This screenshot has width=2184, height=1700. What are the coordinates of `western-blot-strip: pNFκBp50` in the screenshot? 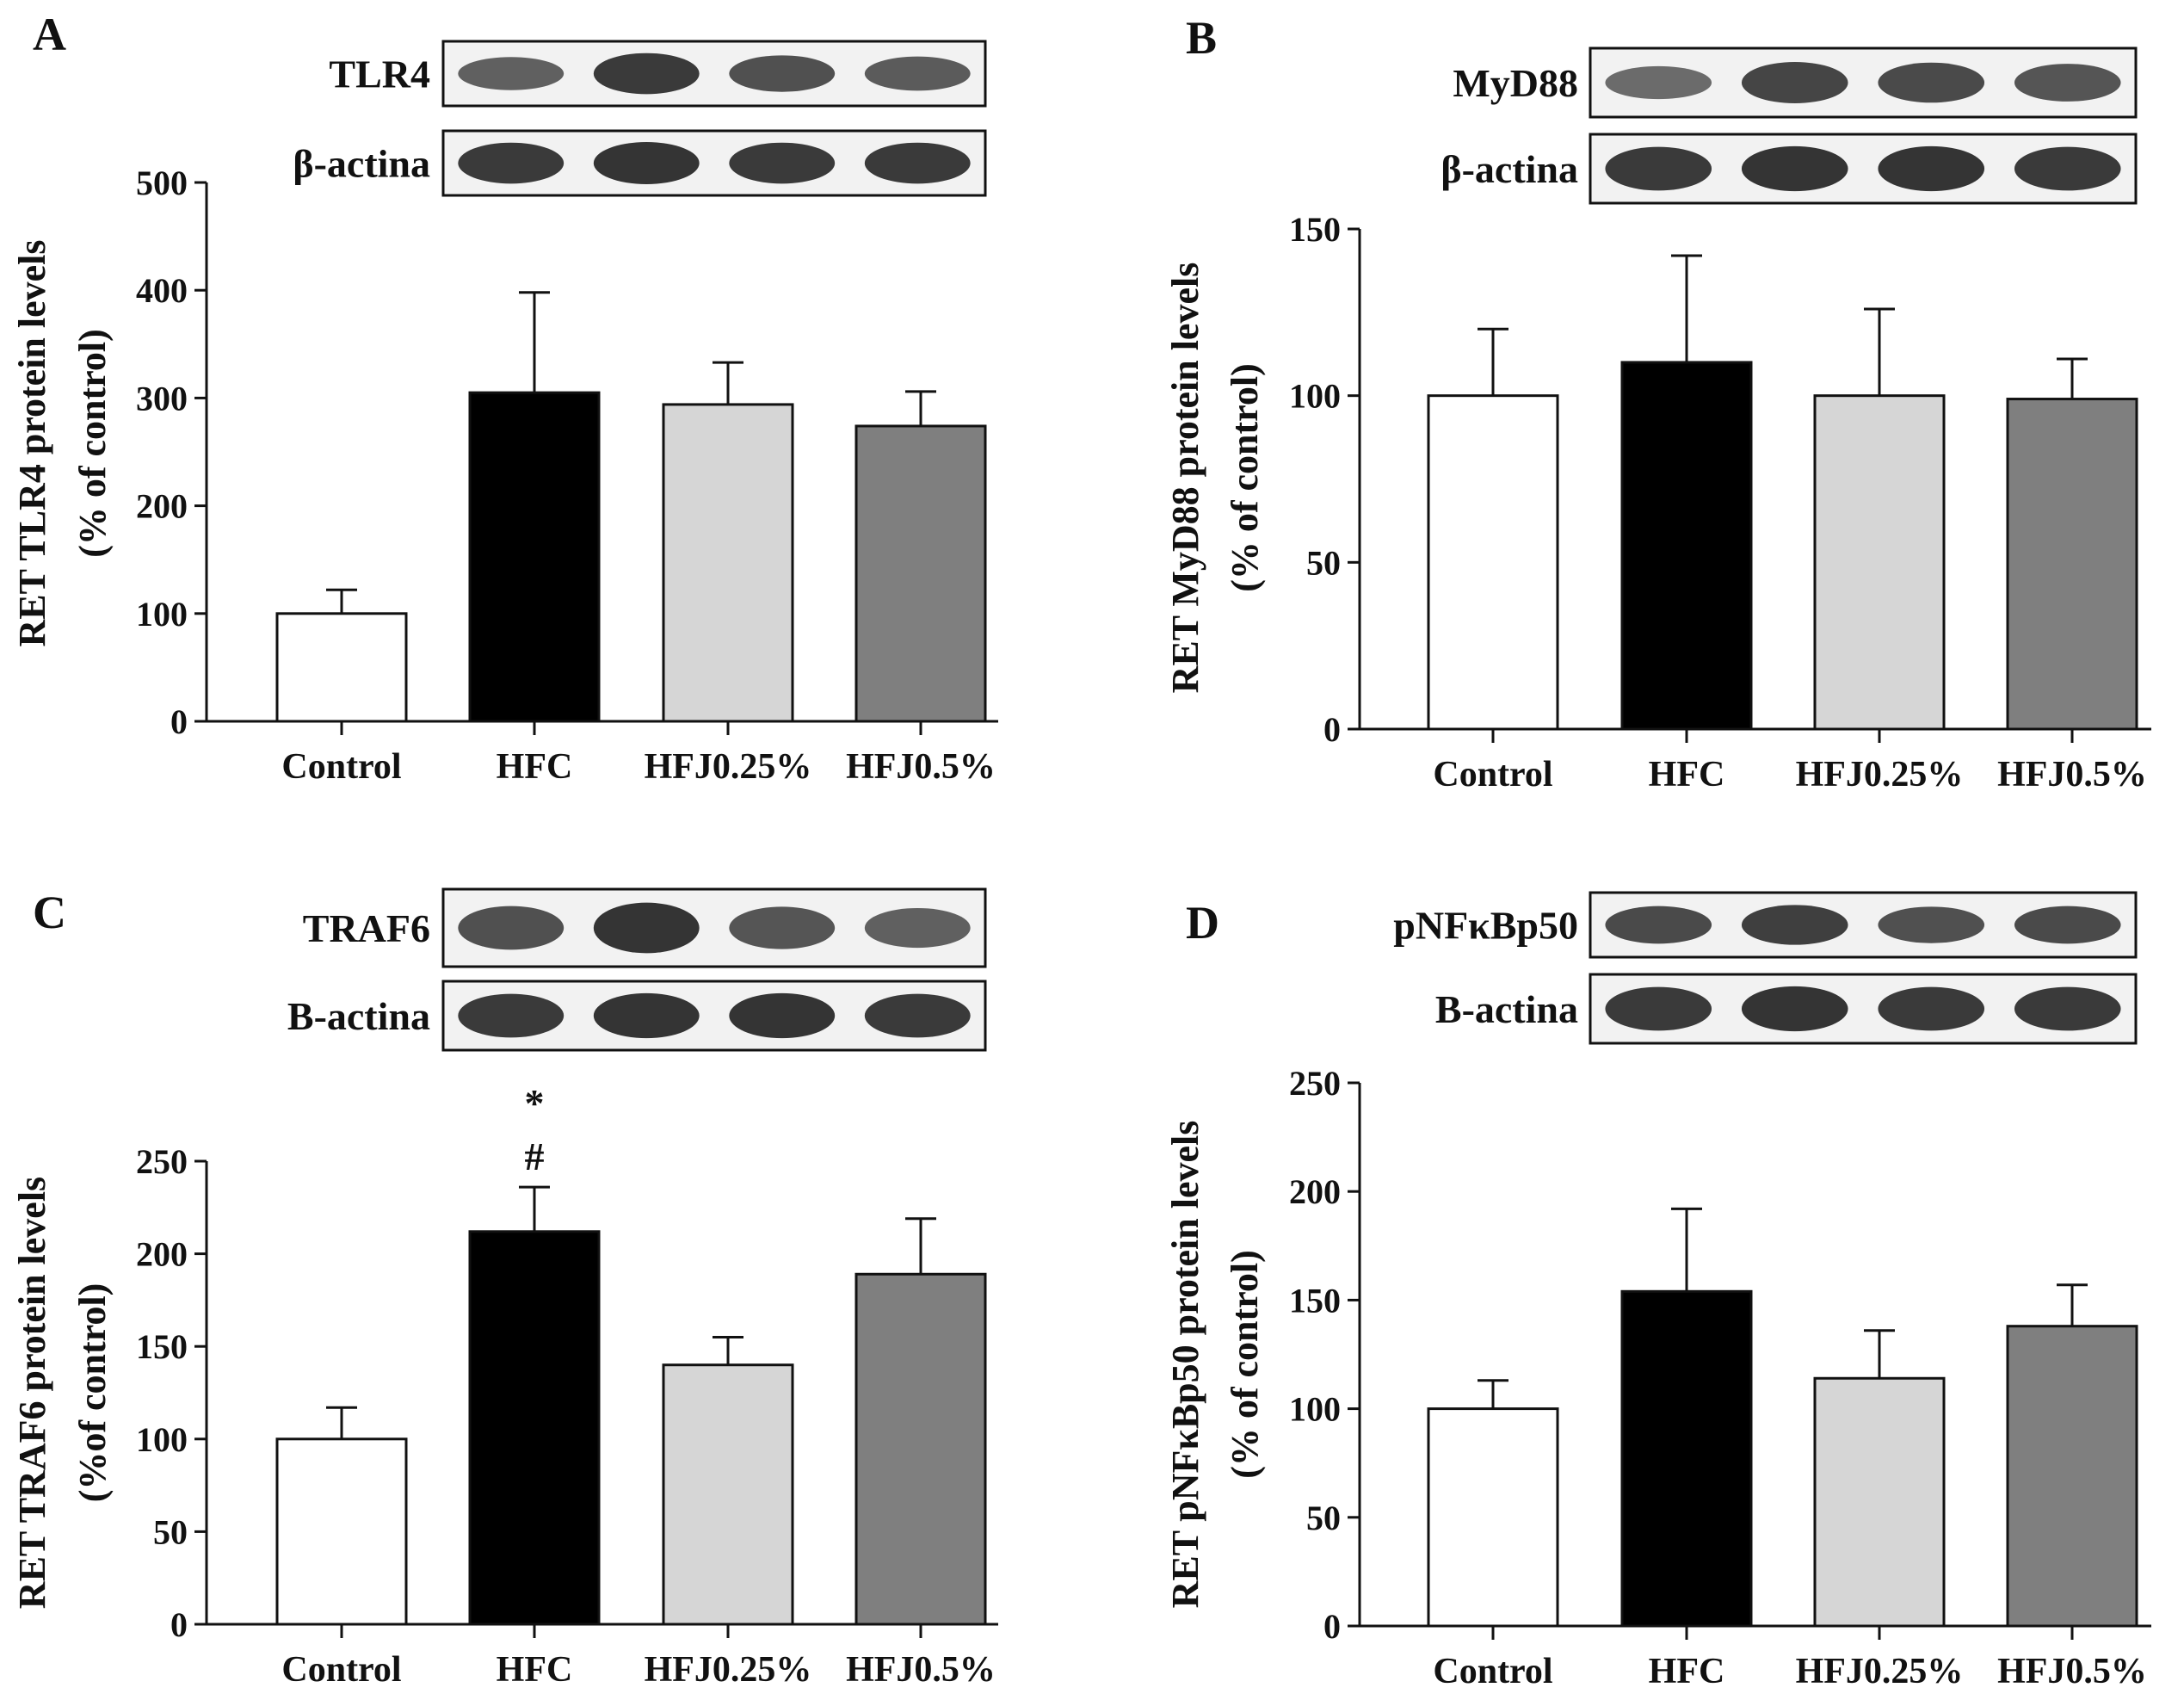 It's located at (1766, 925).